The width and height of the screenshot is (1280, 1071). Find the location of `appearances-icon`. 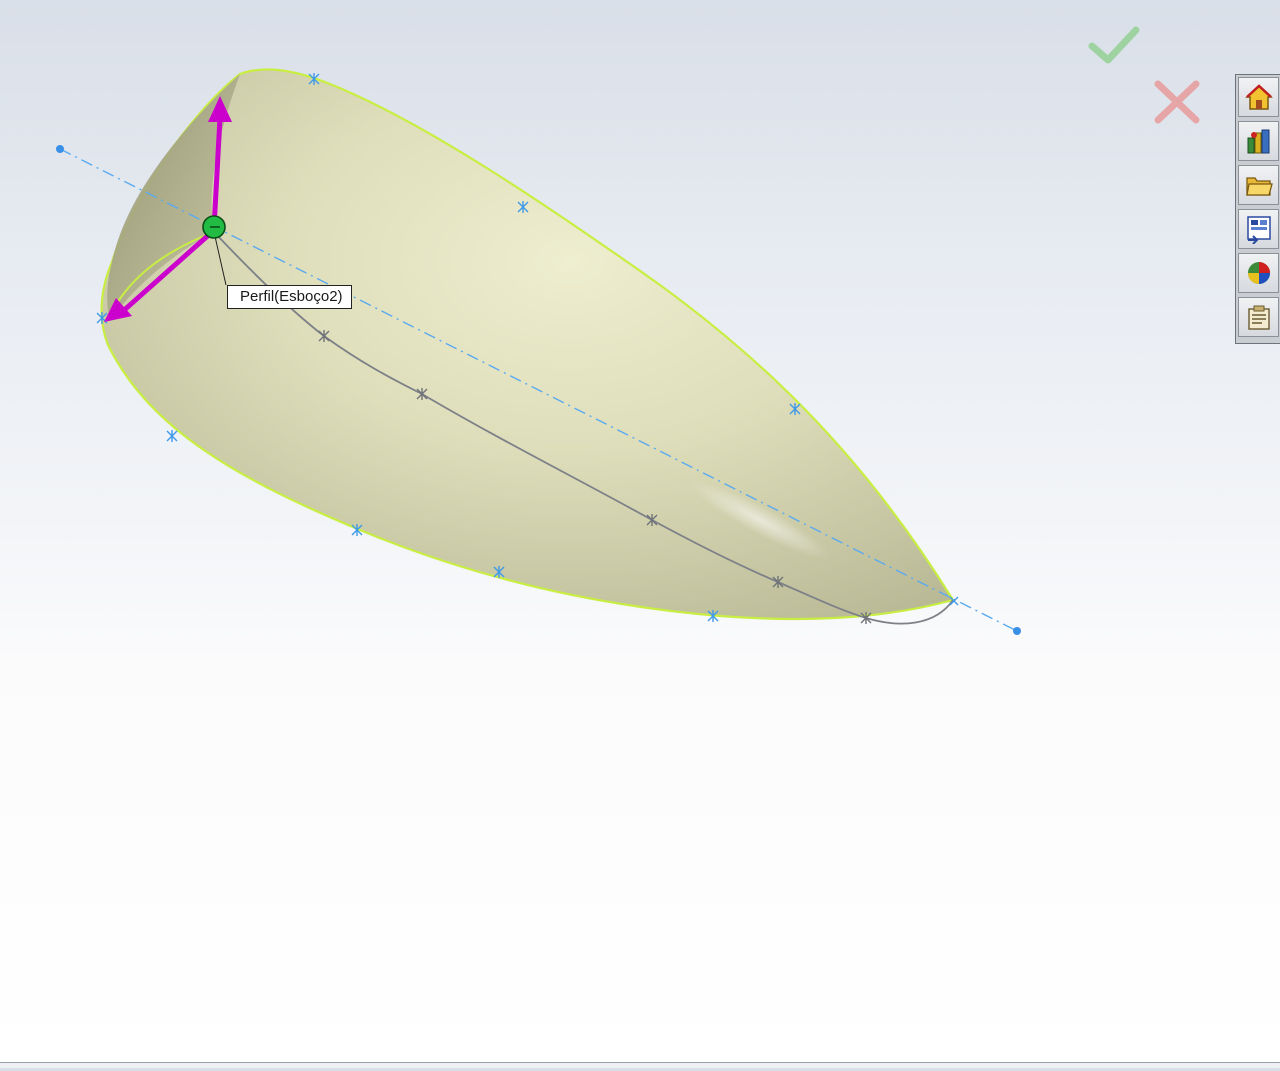

appearances-icon is located at coordinates (1258, 273).